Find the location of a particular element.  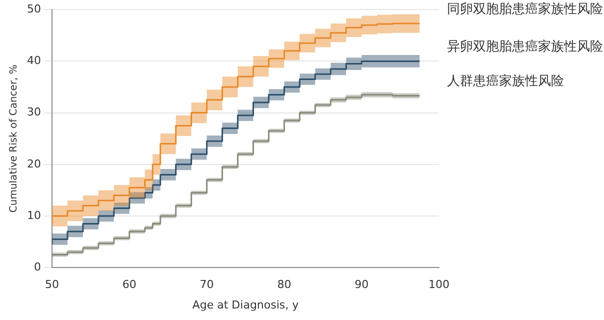

text: 人群患癌家族性风险 is located at coordinates (505, 81).